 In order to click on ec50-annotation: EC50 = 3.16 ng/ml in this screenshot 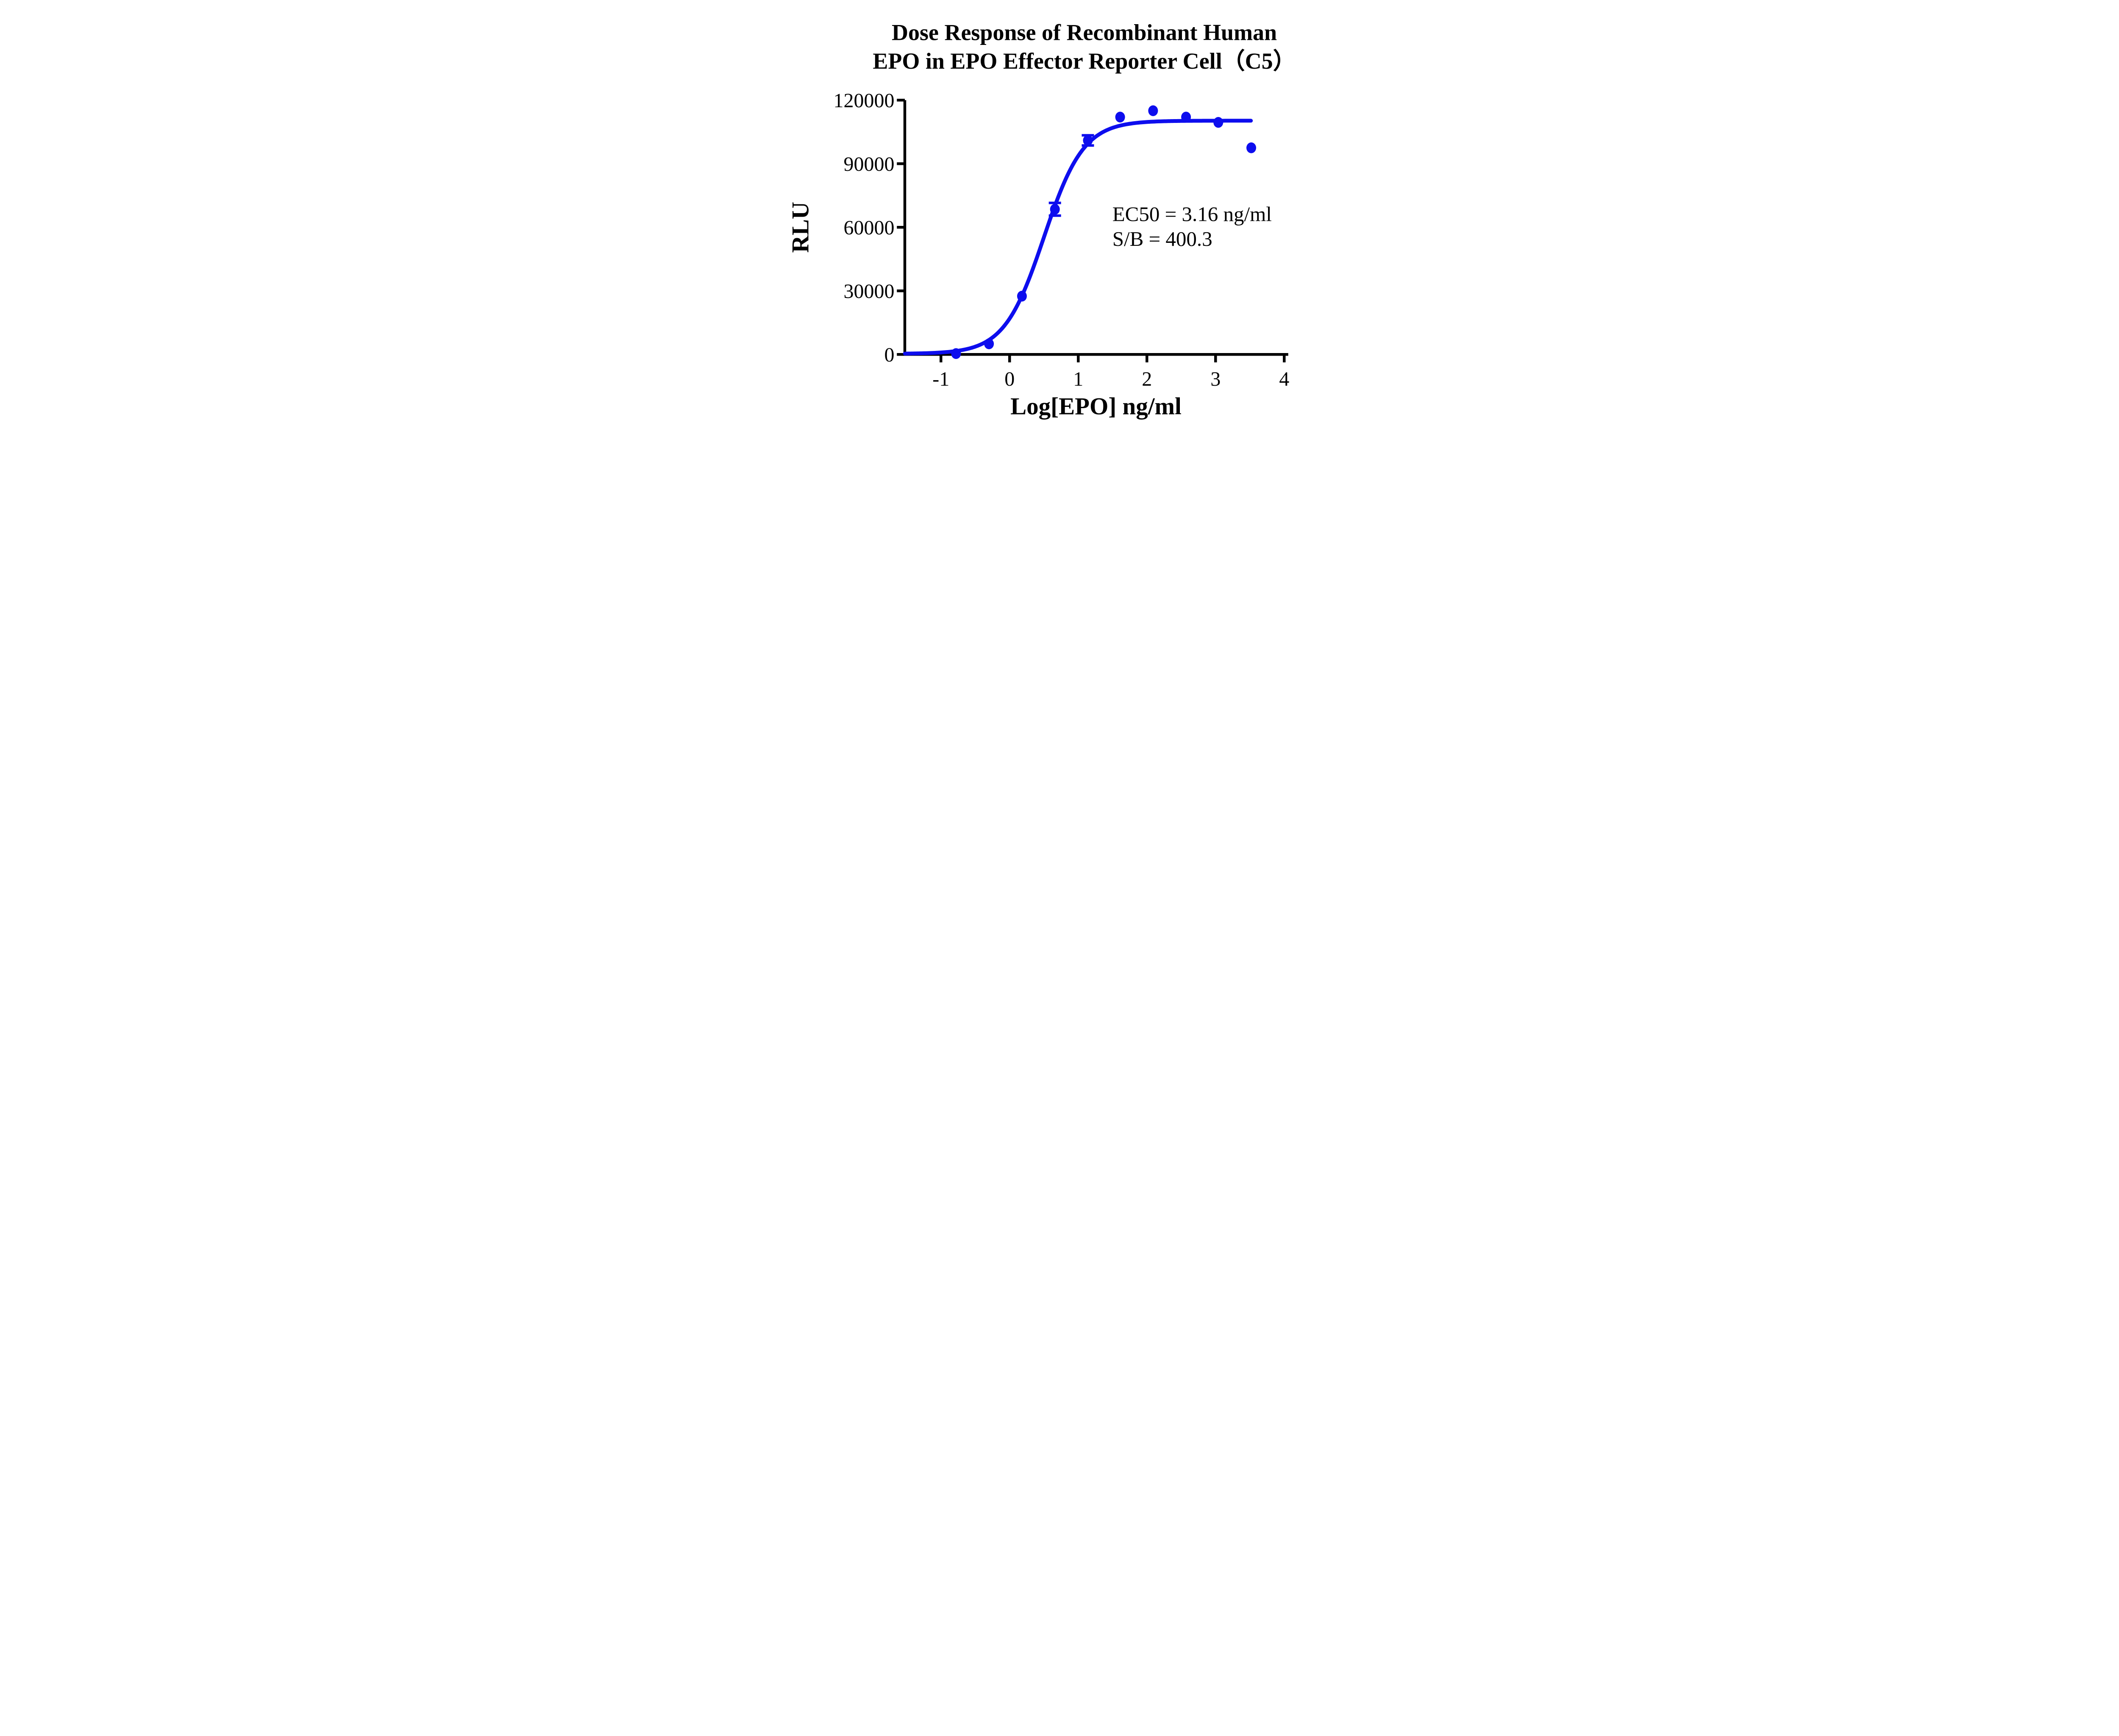, I will do `click(1191, 213)`.